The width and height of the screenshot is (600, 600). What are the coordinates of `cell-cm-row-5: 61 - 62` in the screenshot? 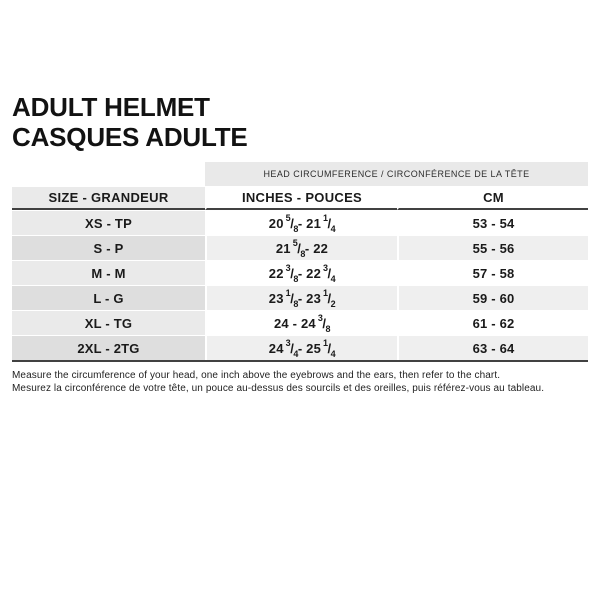 It's located at (492, 322).